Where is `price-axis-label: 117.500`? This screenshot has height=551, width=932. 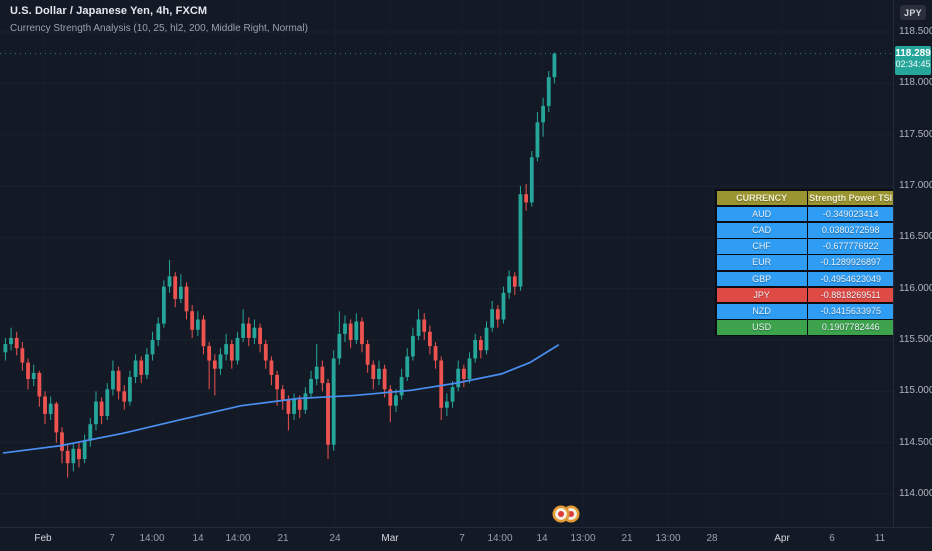 price-axis-label: 117.500 is located at coordinates (915, 134).